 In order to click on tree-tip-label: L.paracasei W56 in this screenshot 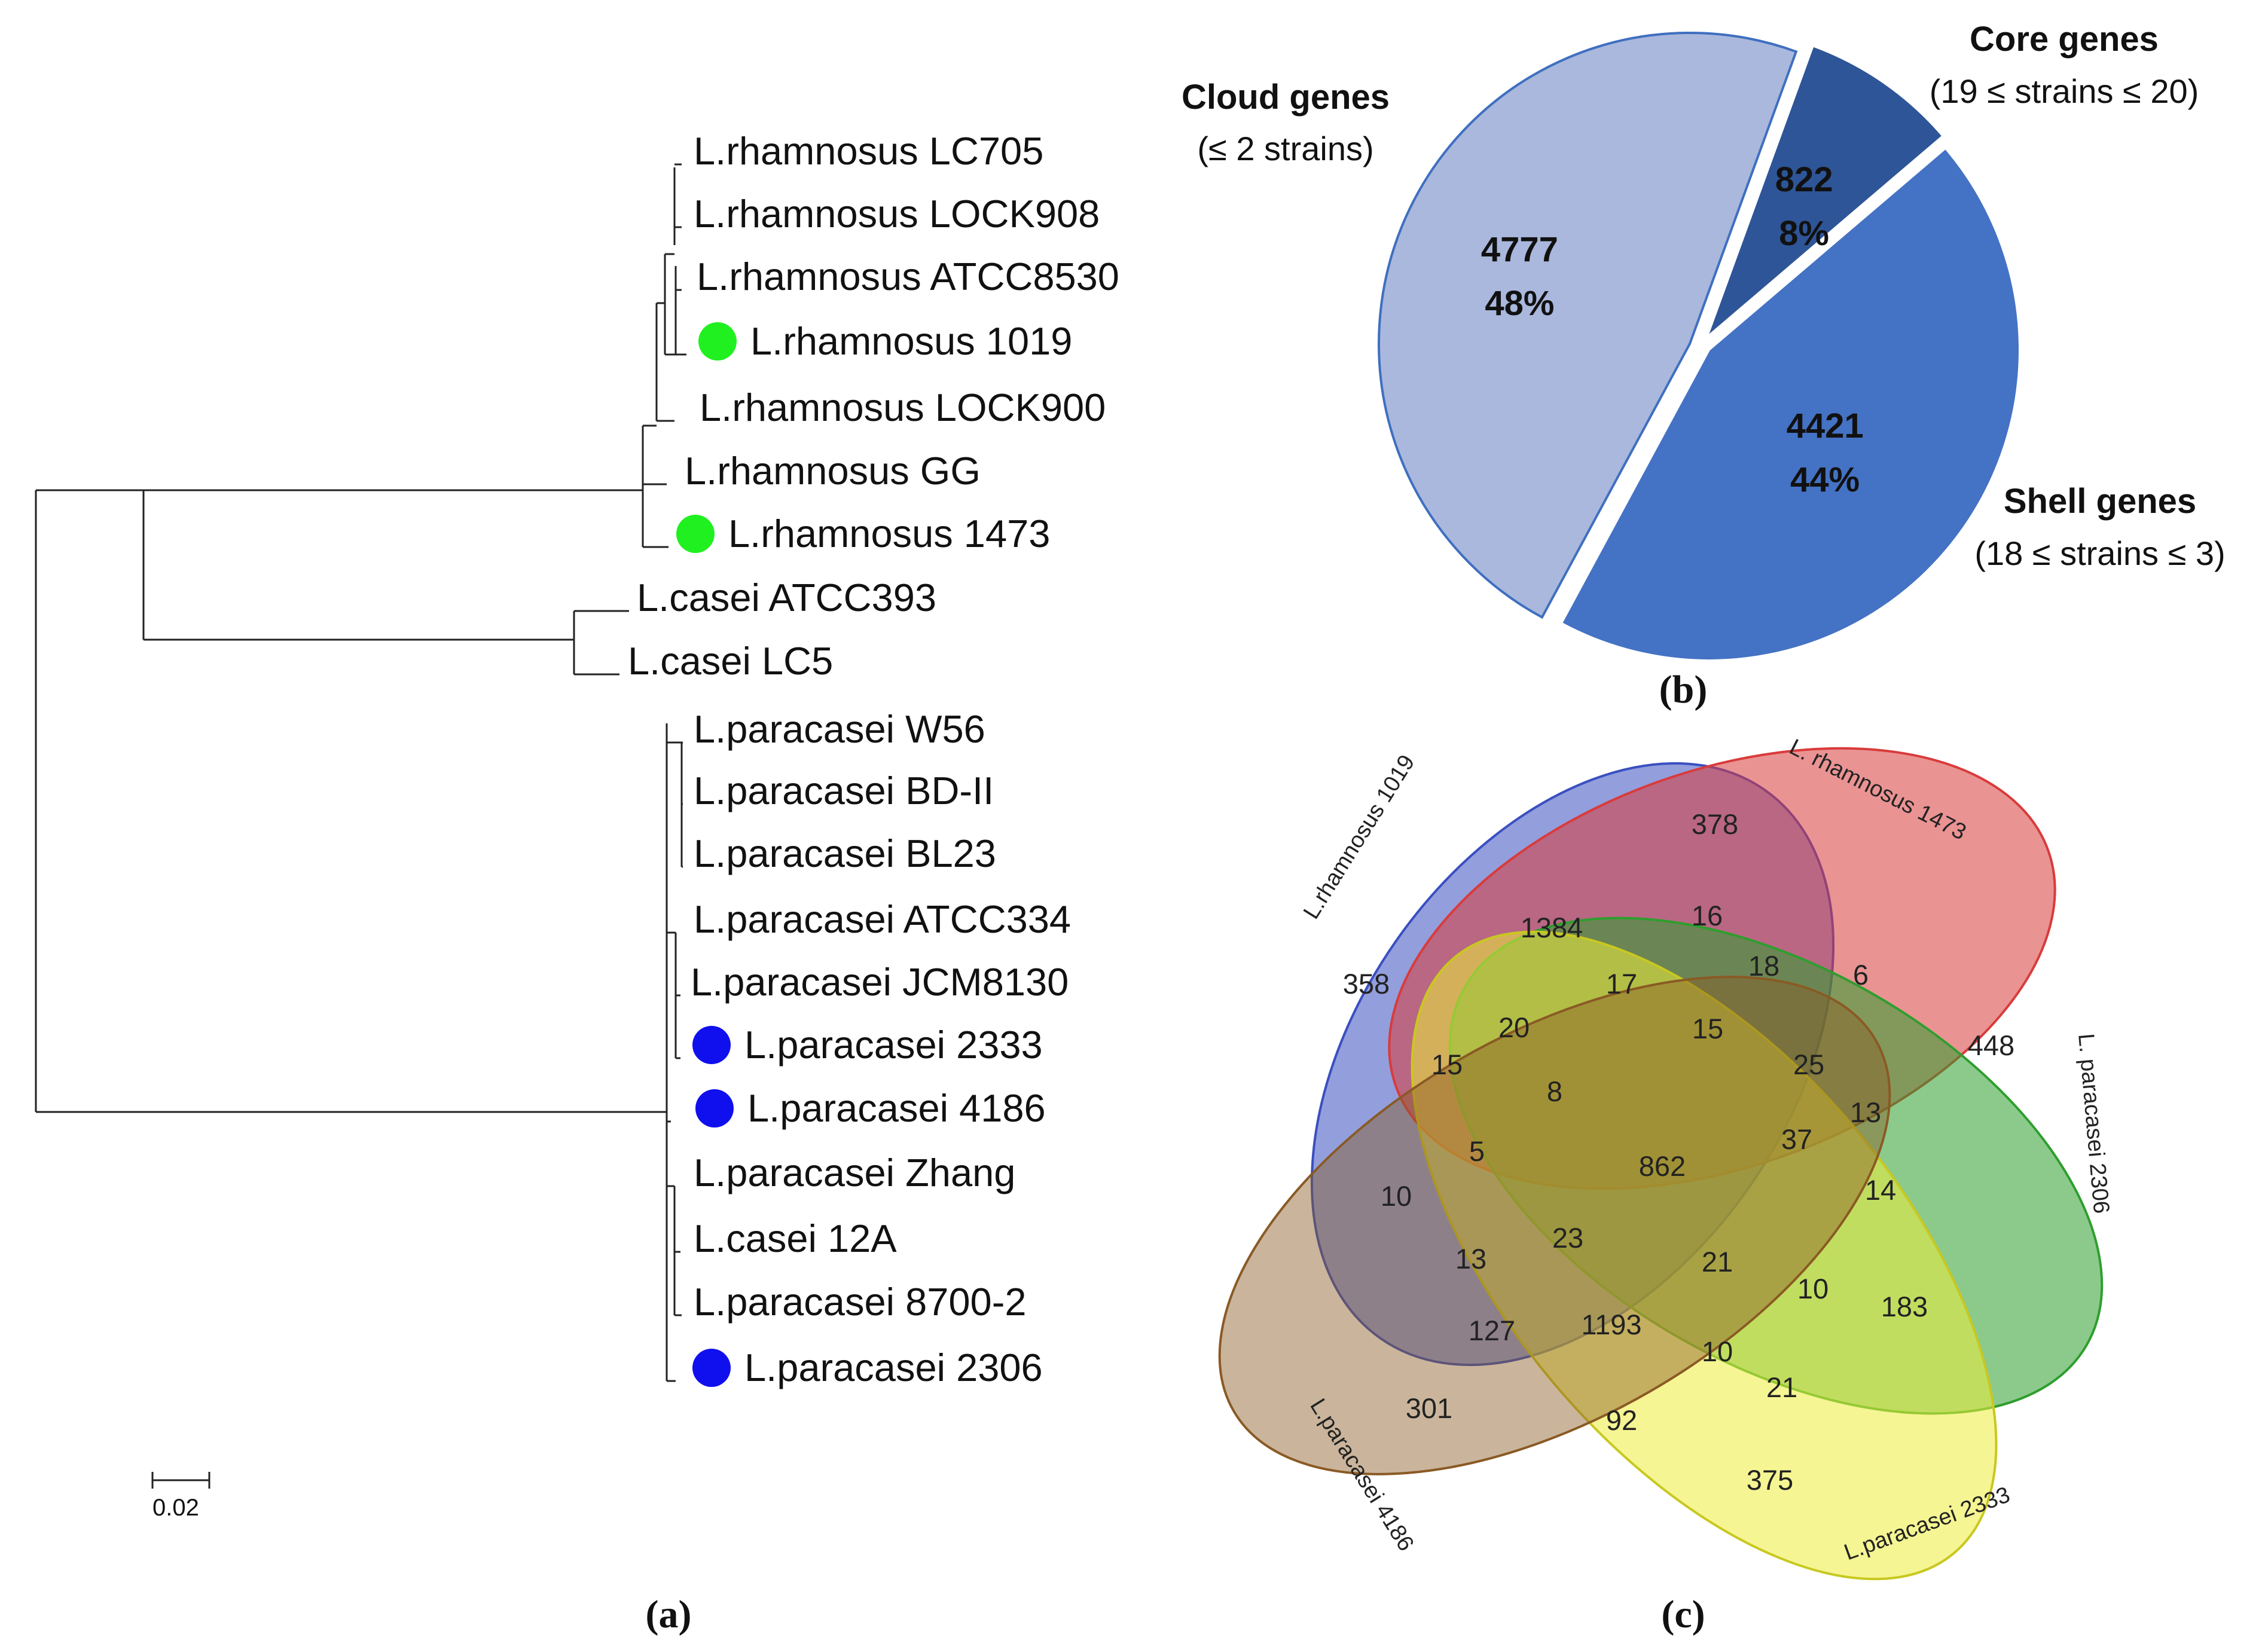, I will do `click(839, 729)`.